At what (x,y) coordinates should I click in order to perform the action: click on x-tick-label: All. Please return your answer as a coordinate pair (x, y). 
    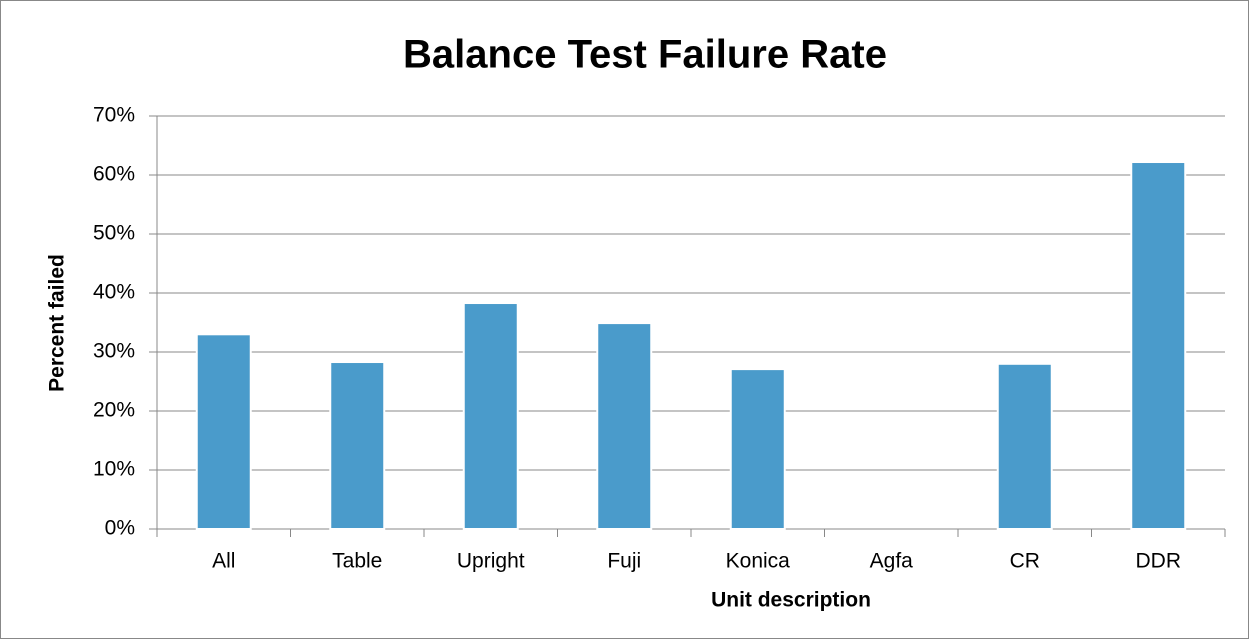
    Looking at the image, I should click on (223, 561).